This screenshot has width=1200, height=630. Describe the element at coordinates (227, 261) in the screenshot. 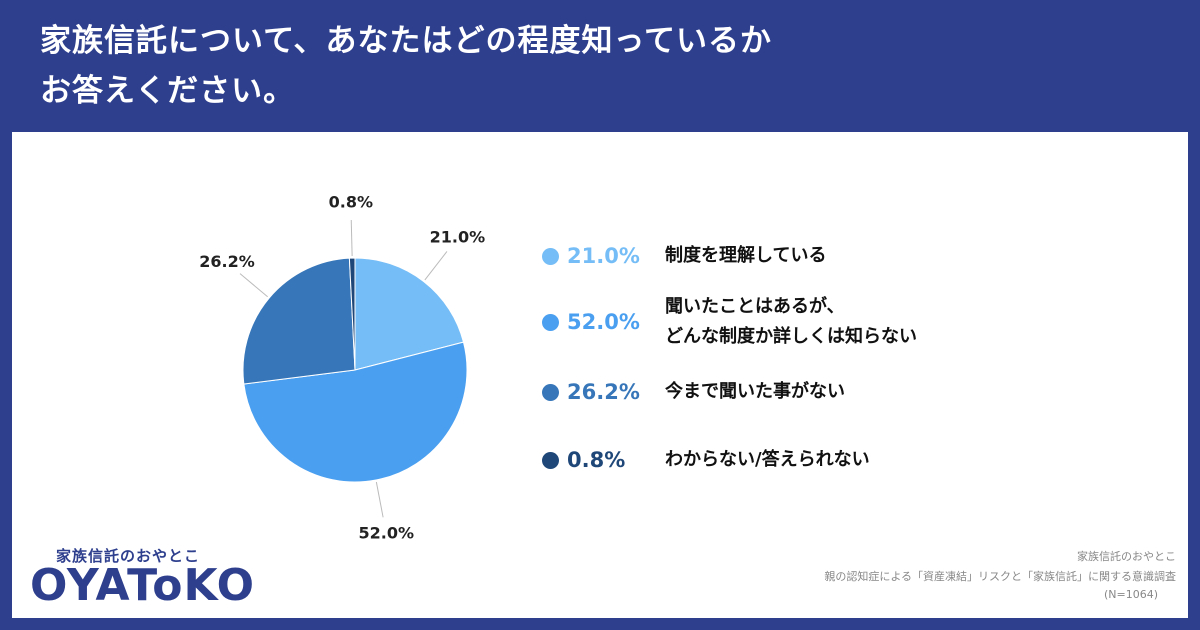

I see `slice-label: 26.2%` at that location.